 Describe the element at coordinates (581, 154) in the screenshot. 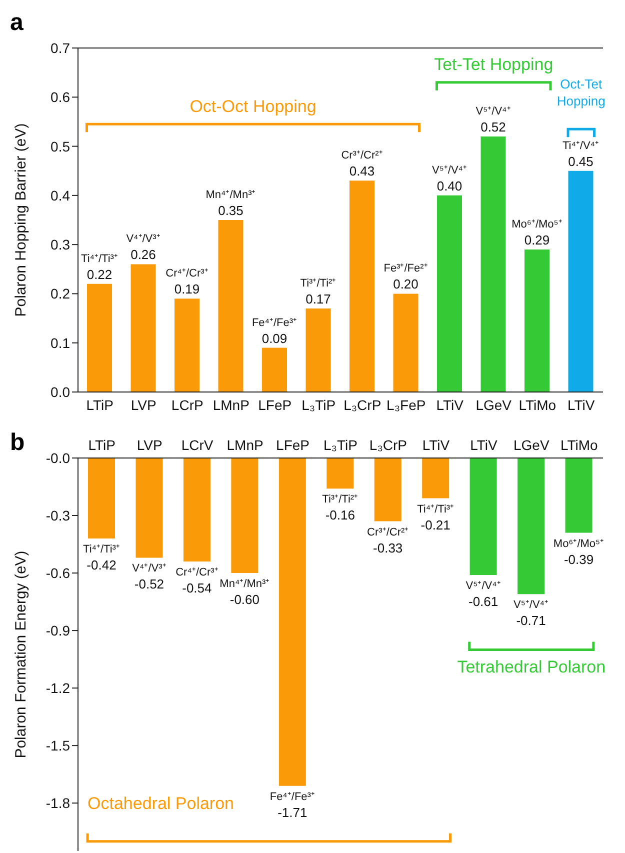

I see `data-label: Ti⁴⁺/V⁴⁺ 0.45` at that location.